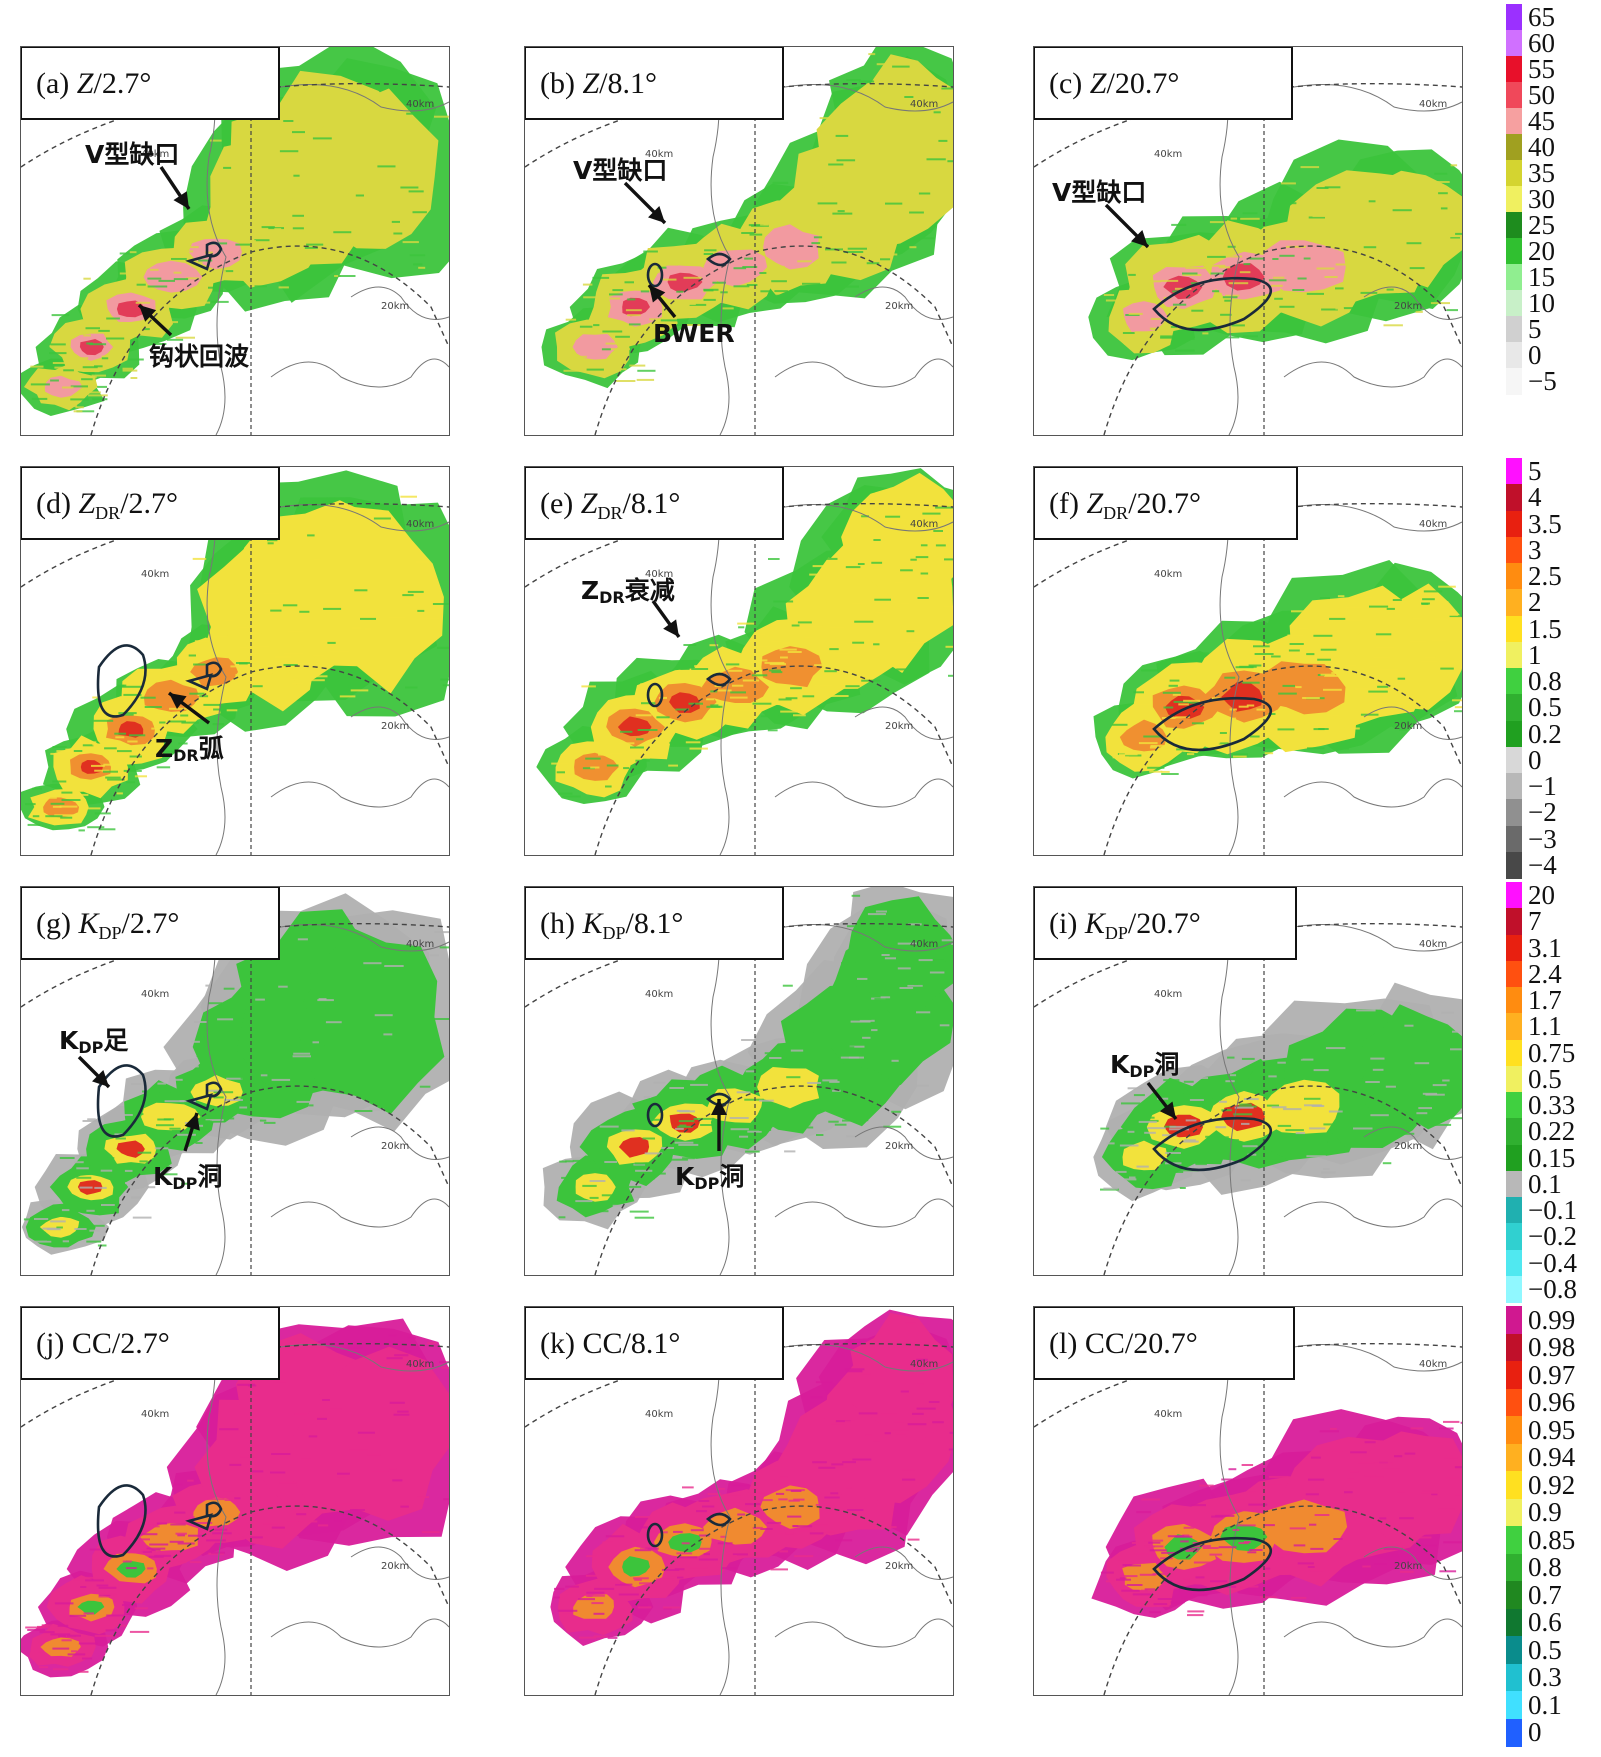 The image size is (1601, 1757). I want to click on panel-a: 40km 40km 20km (a) Z/2.7° V型缺口 钩状回波, so click(235, 241).